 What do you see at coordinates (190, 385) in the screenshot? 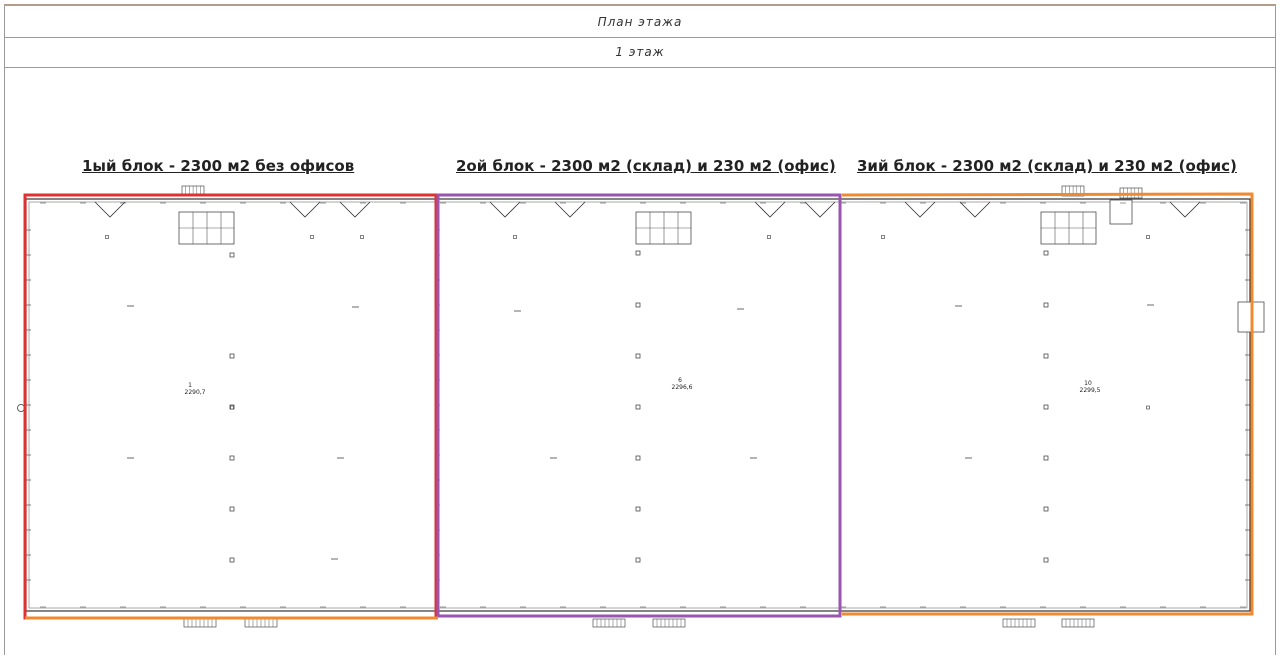
I see `room-1-number: 1` at bounding box center [190, 385].